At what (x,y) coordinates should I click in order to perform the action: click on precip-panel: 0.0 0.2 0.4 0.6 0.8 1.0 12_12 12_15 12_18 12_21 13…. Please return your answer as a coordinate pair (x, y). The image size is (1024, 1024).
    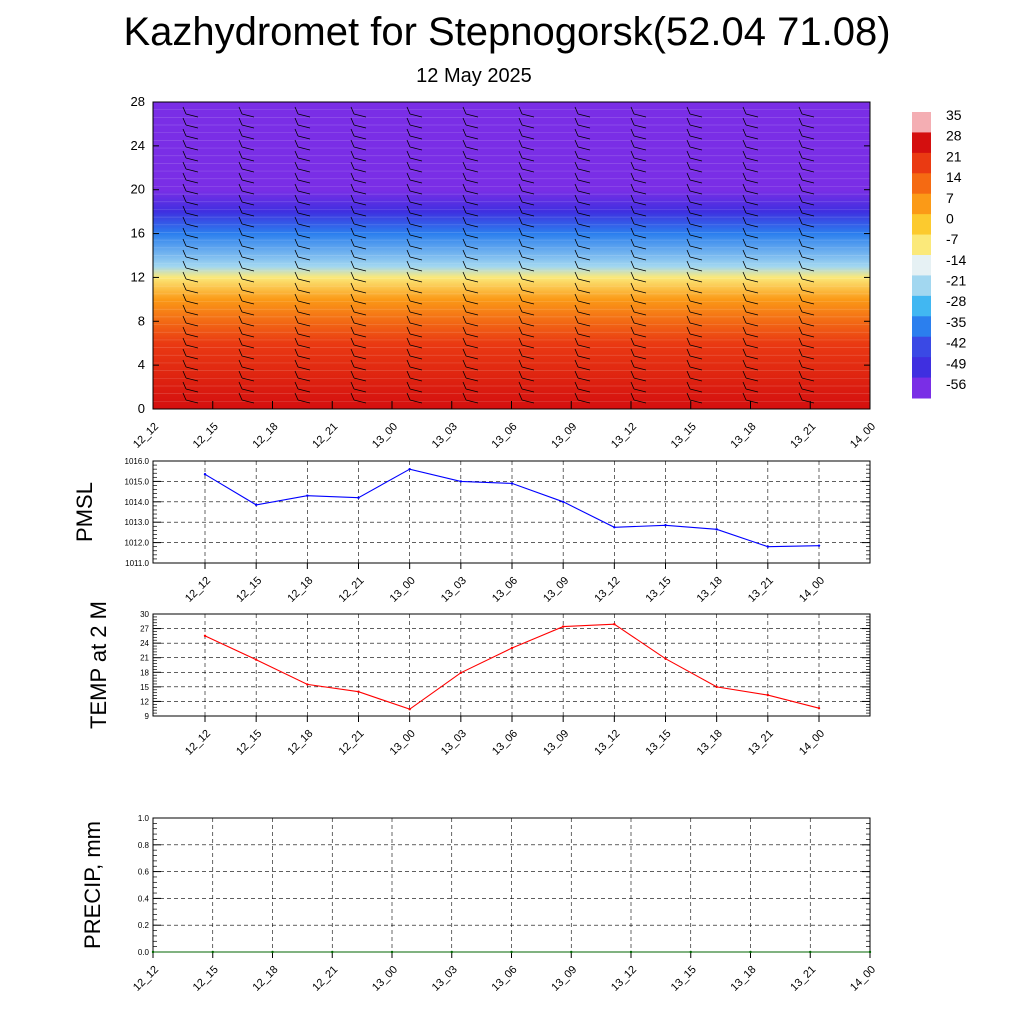
    Looking at the image, I should click on (479, 904).